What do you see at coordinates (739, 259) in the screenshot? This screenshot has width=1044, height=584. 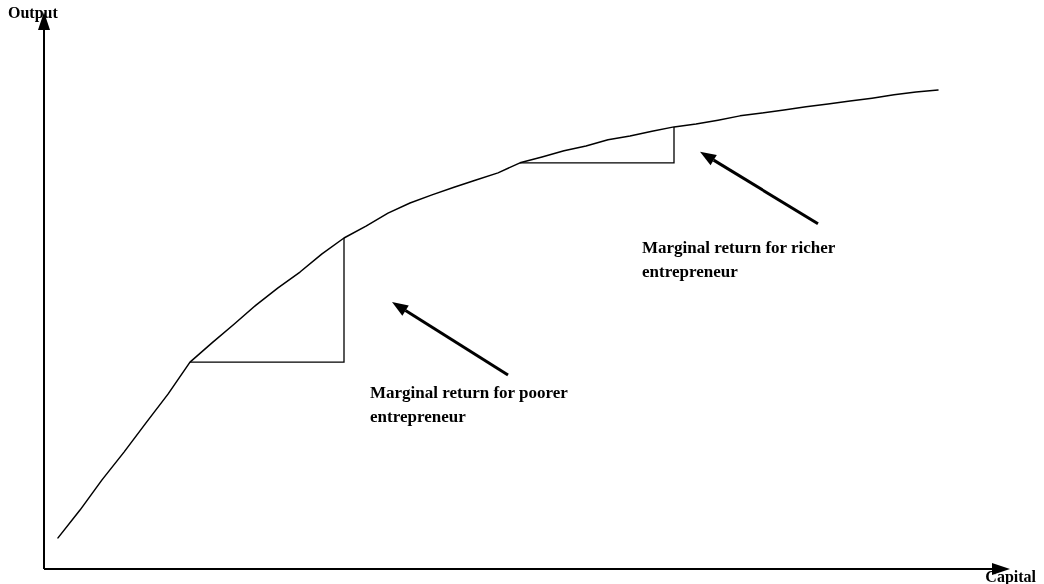 I see `annotation: Marginal return for richer entrepreneur` at bounding box center [739, 259].